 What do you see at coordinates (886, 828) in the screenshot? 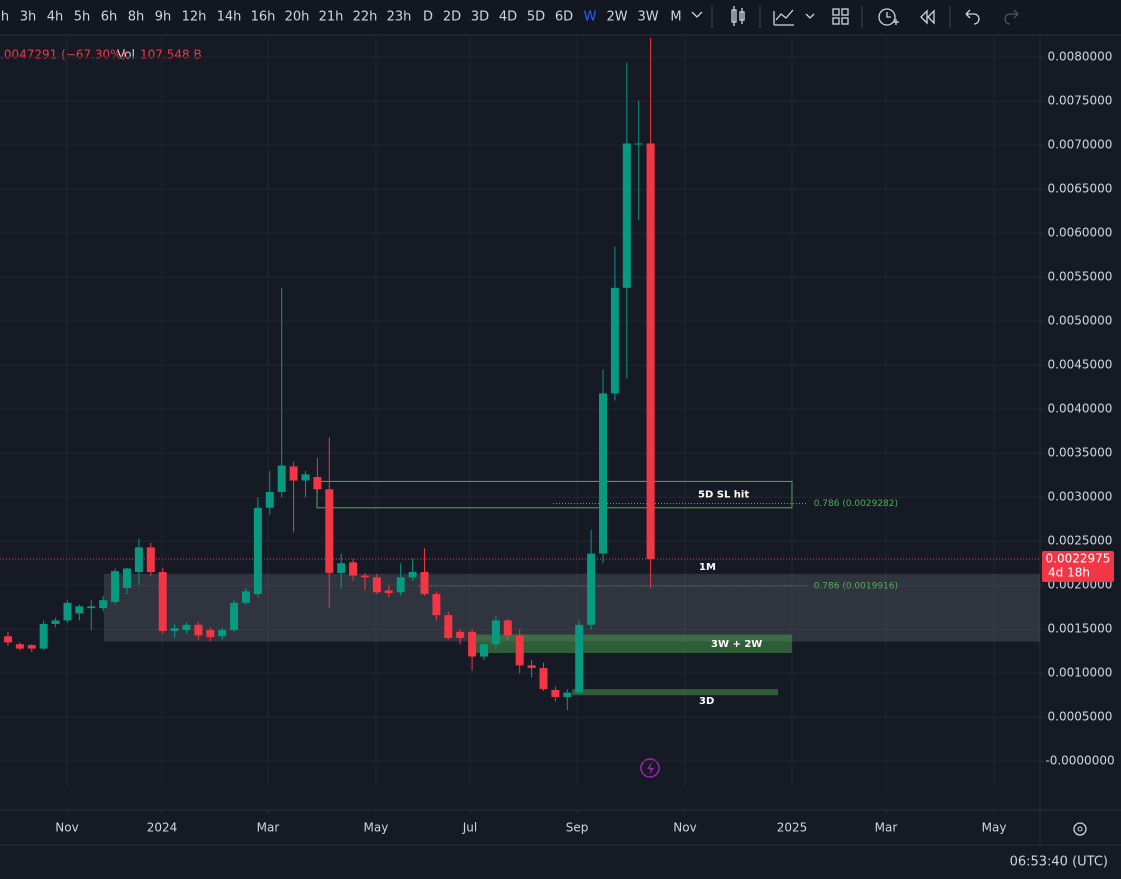
I see `x-tick-label: Mar` at bounding box center [886, 828].